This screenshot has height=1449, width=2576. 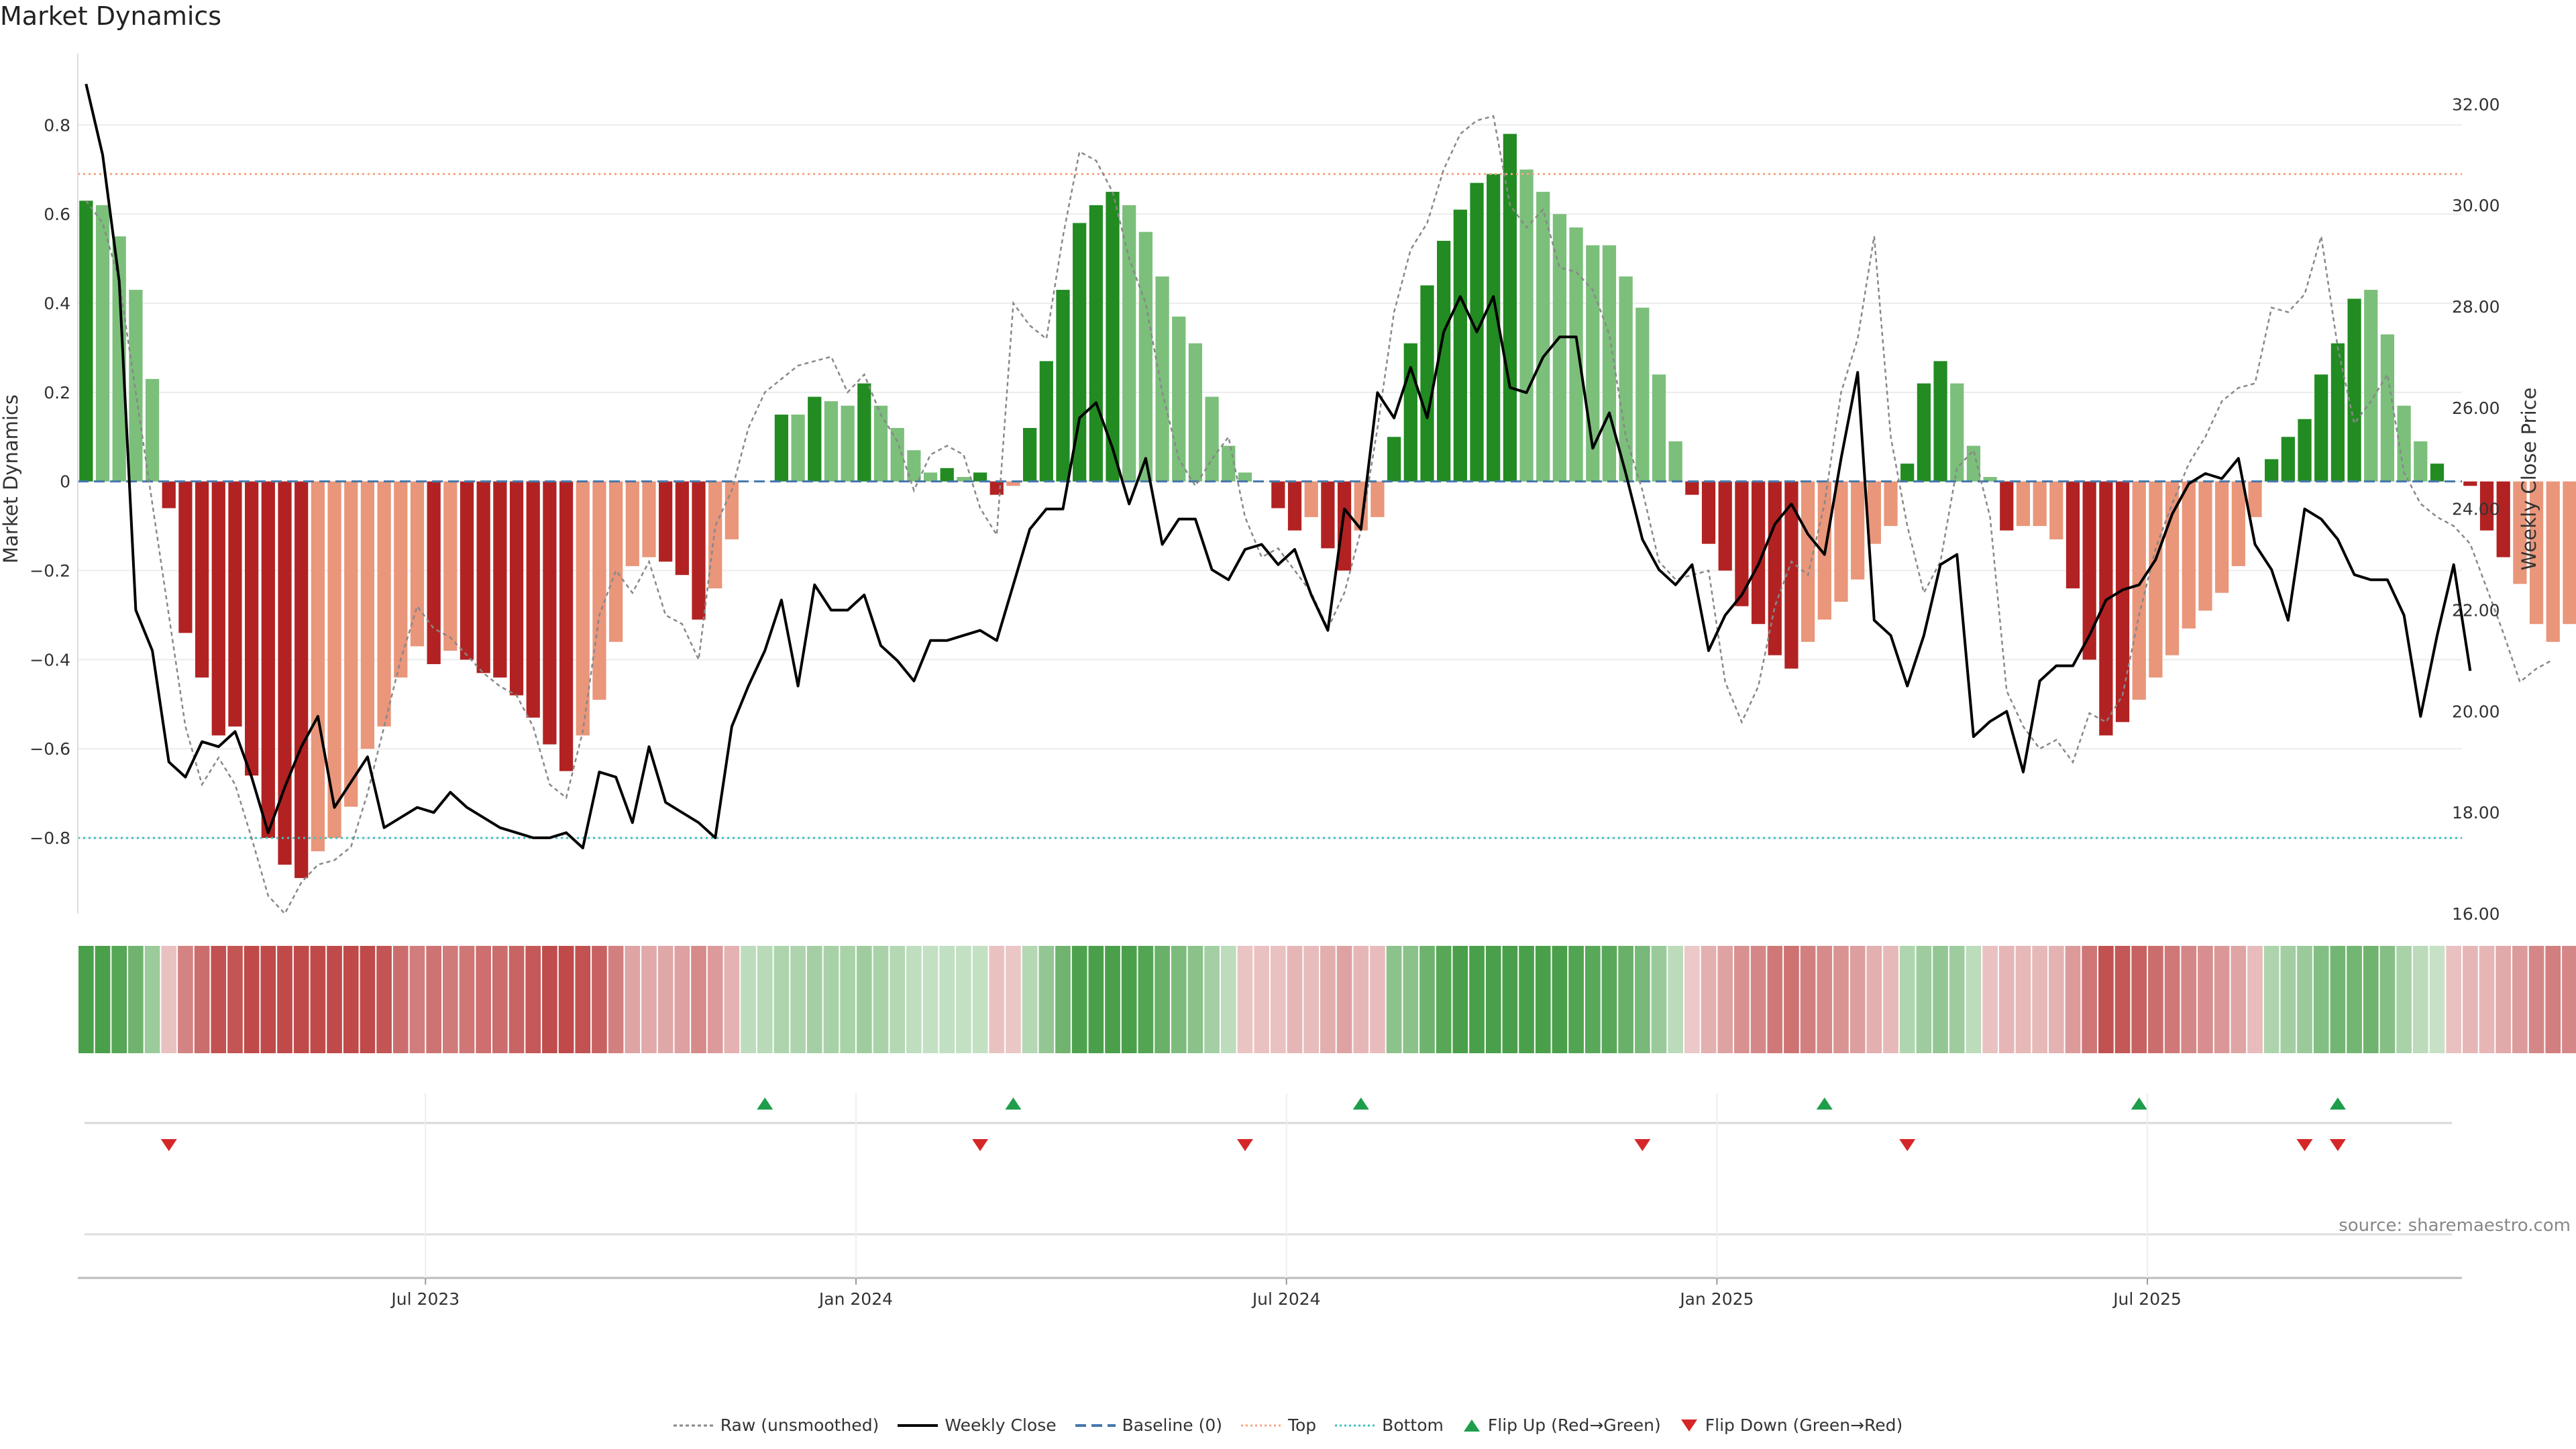 I want to click on legend-label-baseline: Baseline (0), so click(x=1172, y=1425).